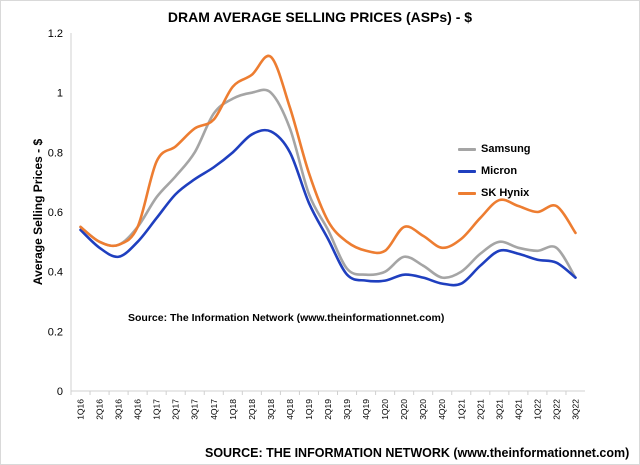 The width and height of the screenshot is (640, 465). I want to click on legend-swatch-samsung, so click(467, 149).